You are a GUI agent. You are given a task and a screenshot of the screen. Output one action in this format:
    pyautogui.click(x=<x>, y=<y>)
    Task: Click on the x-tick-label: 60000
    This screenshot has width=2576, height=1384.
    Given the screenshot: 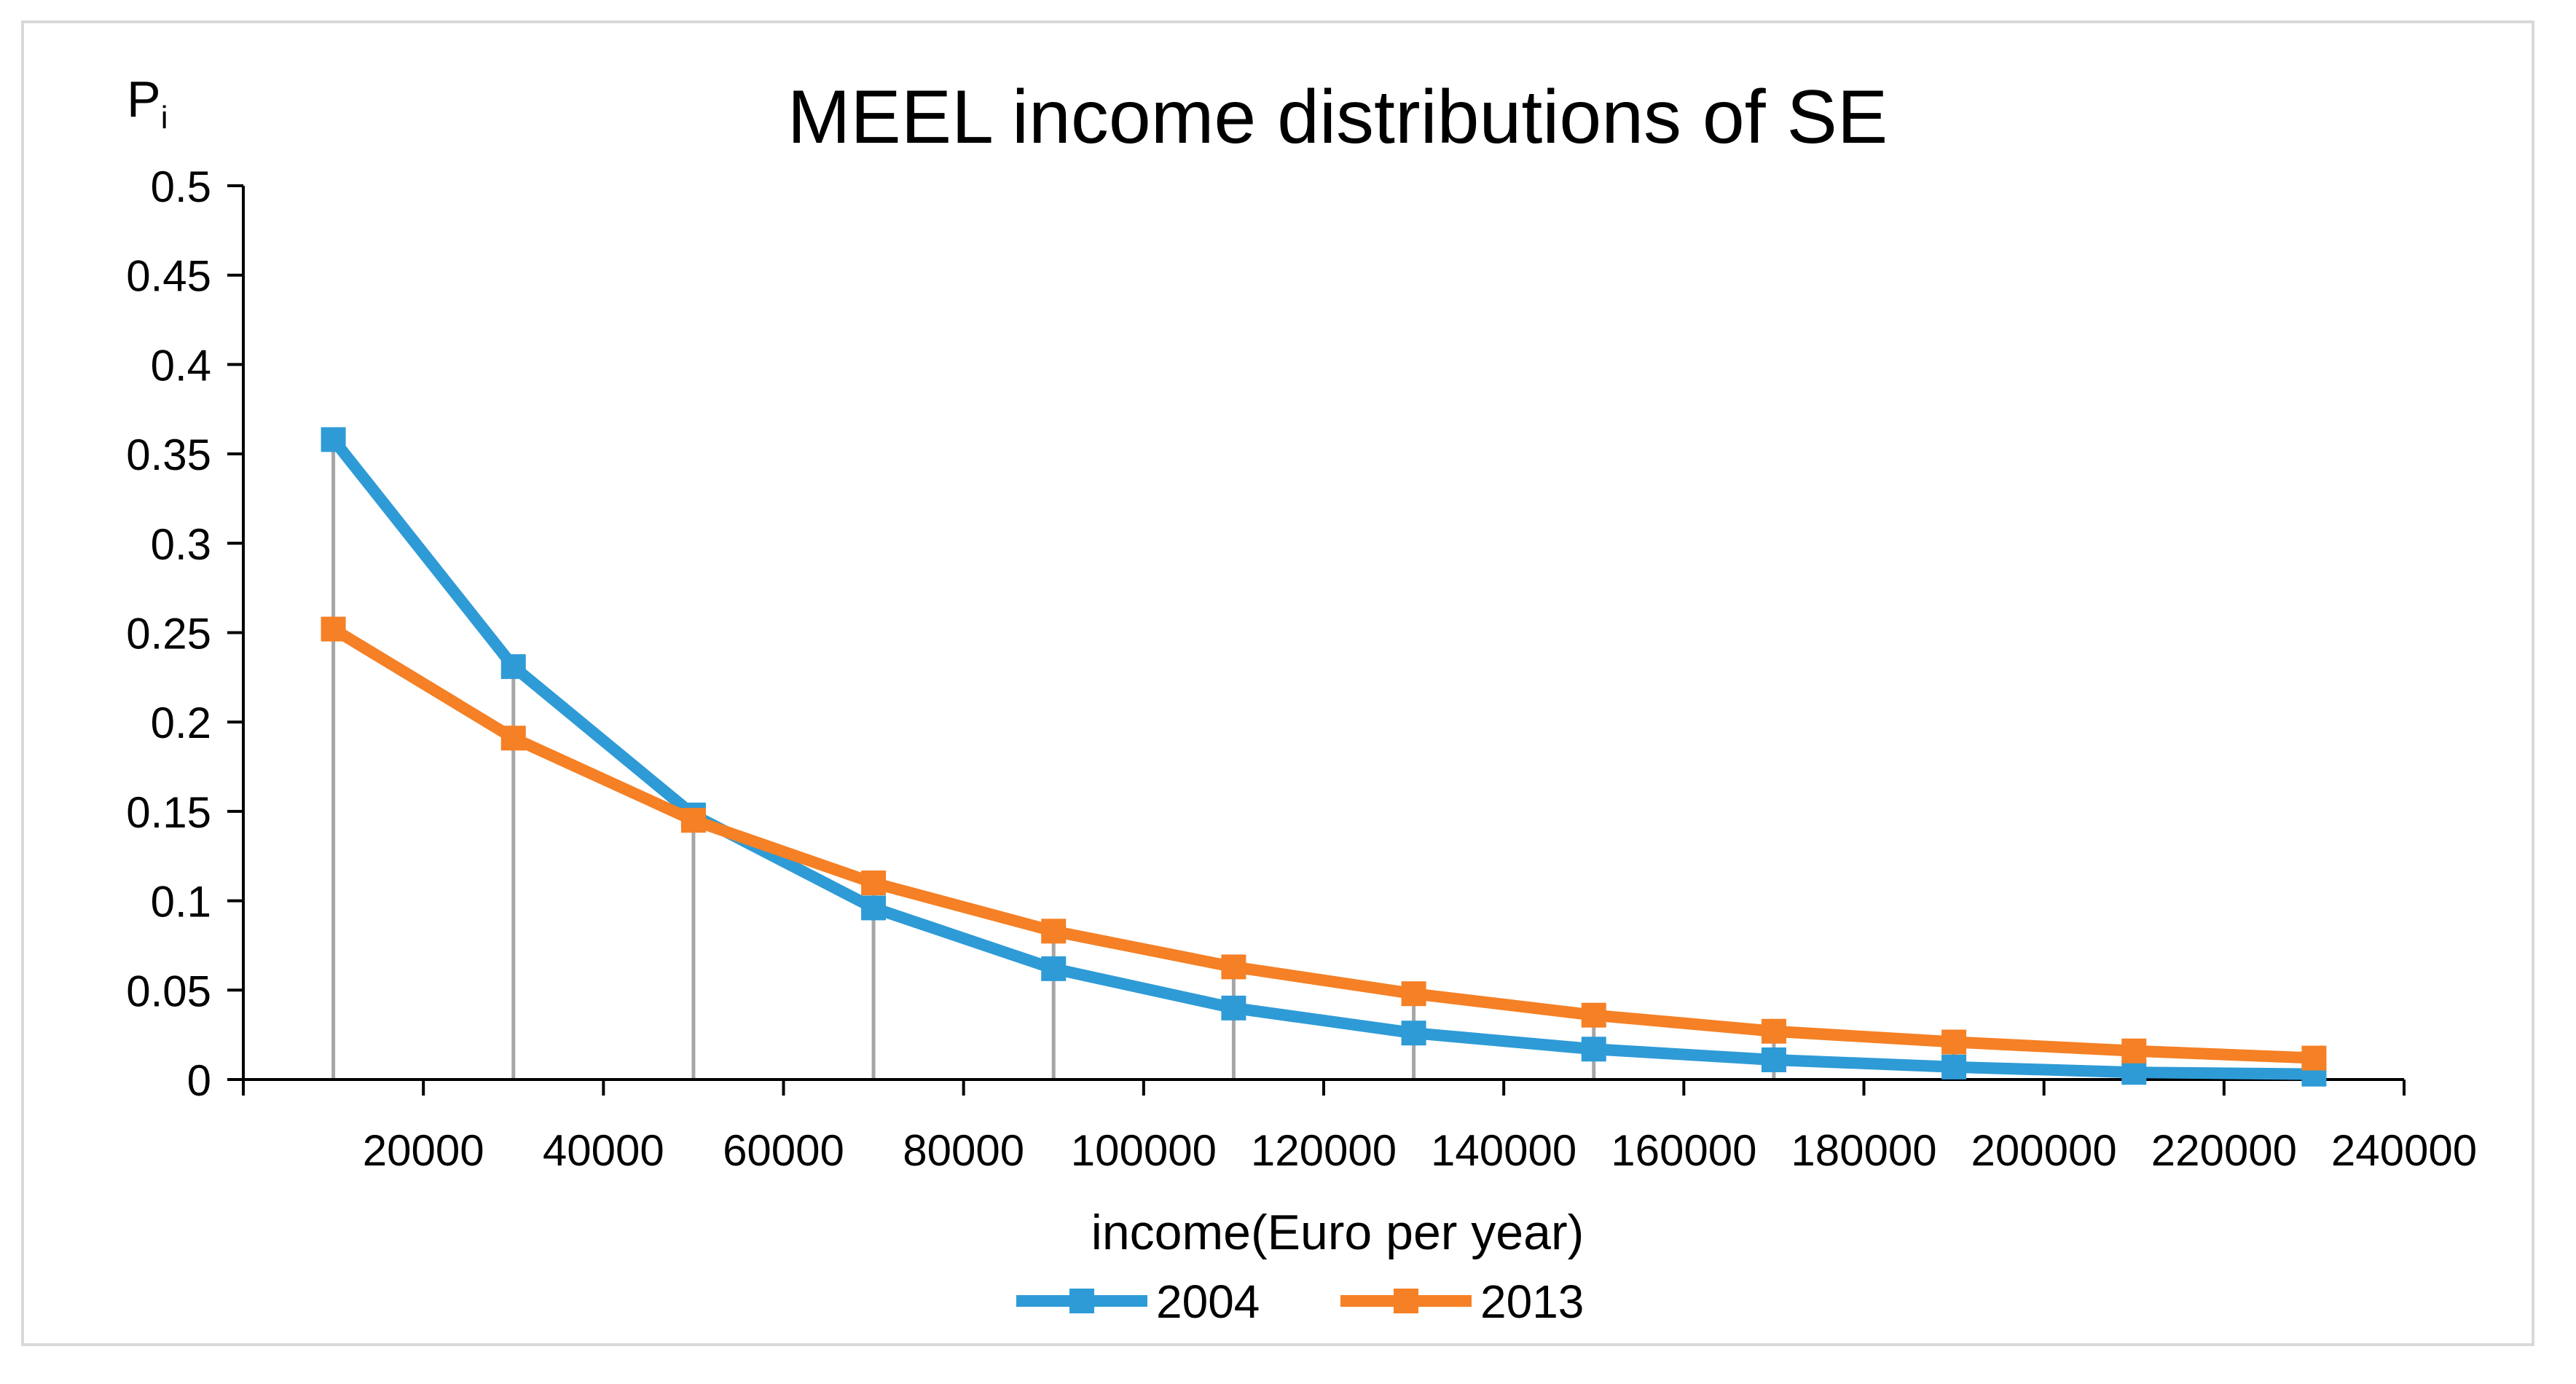 What is the action you would take?
    pyautogui.click(x=783, y=1150)
    